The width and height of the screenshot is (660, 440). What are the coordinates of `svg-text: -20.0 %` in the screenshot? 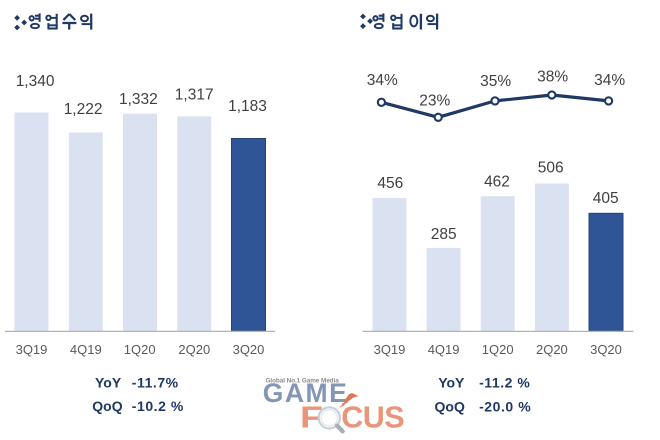 It's located at (505, 407).